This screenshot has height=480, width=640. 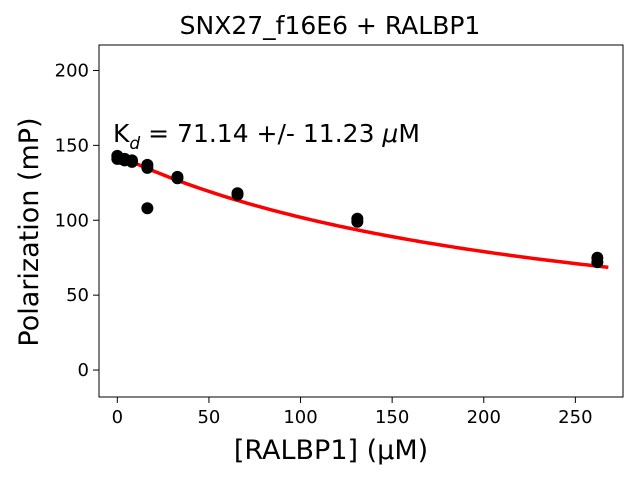 I want to click on y-axis-label: Polarization (mP), so click(x=29, y=231).